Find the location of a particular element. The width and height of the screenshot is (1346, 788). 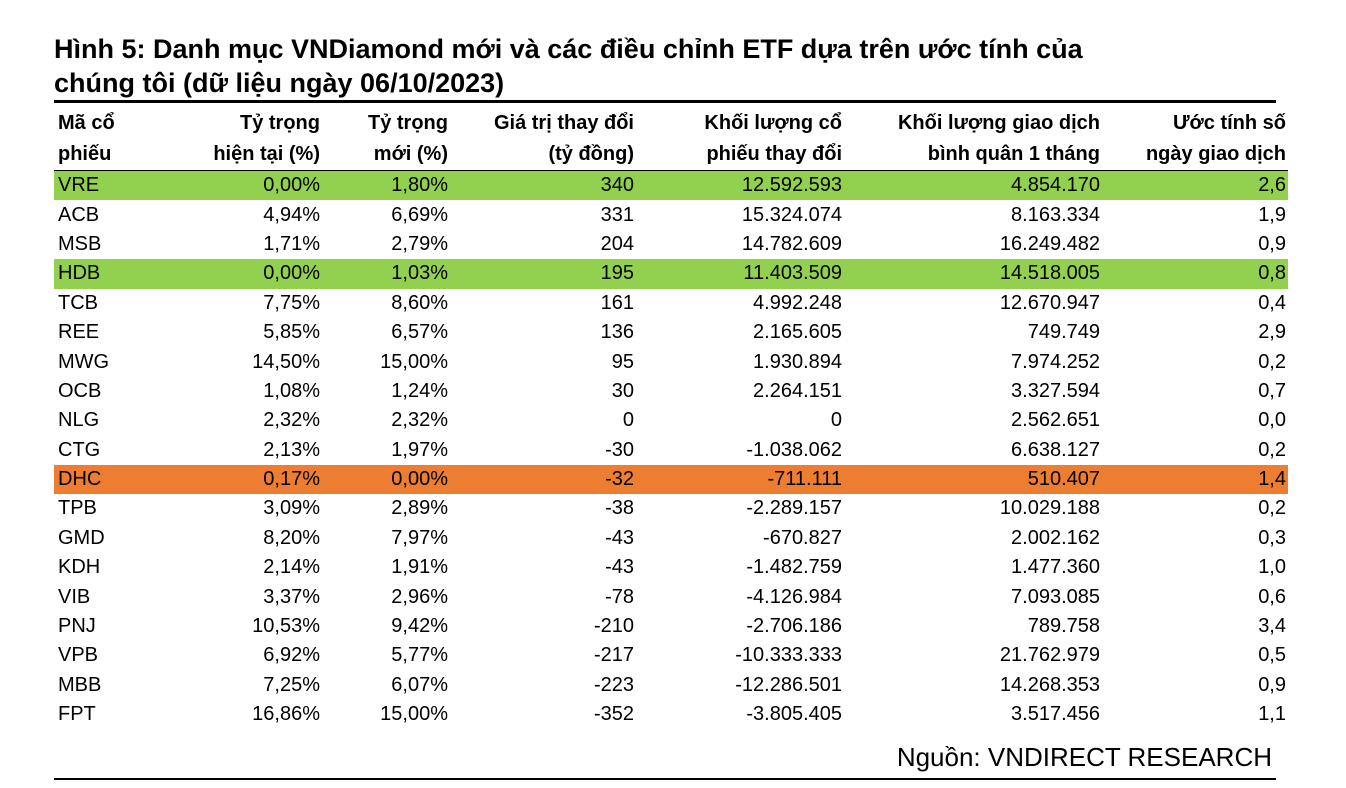

cell-ticker: DHC is located at coordinates (102, 479).